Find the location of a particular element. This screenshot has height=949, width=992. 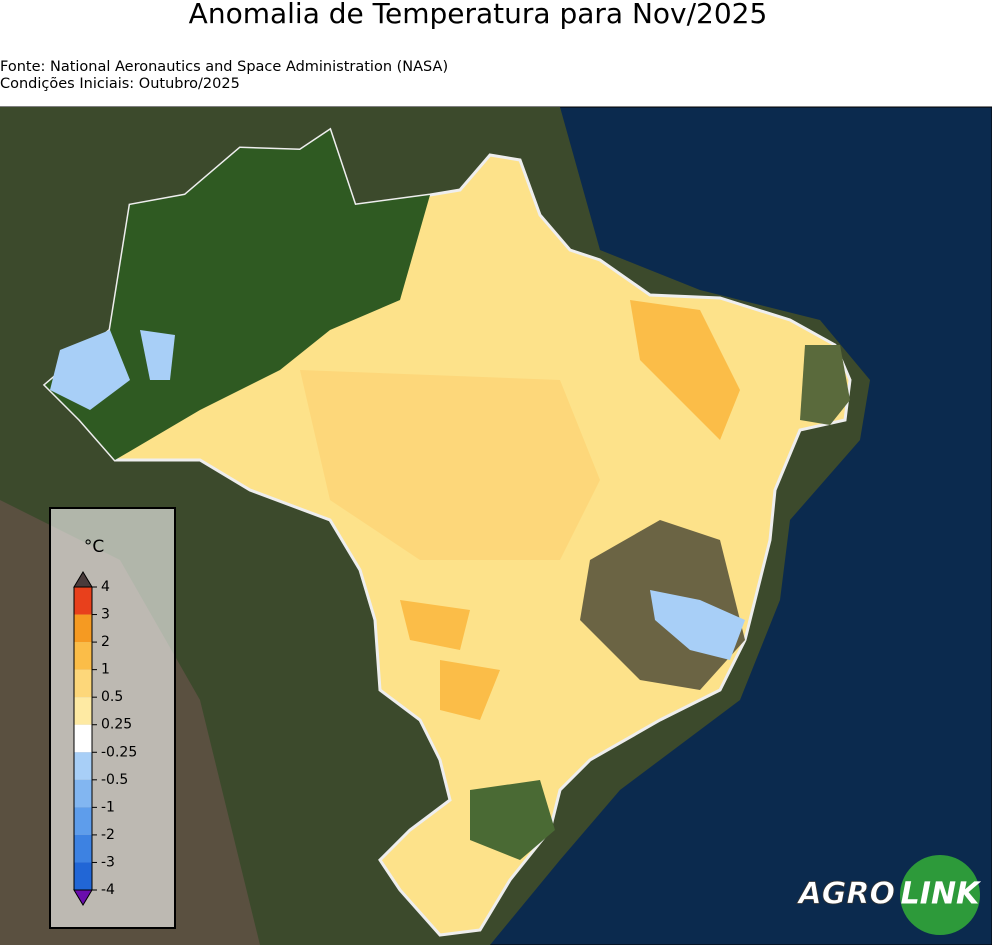

tick-label: 2 is located at coordinates (105, 642).